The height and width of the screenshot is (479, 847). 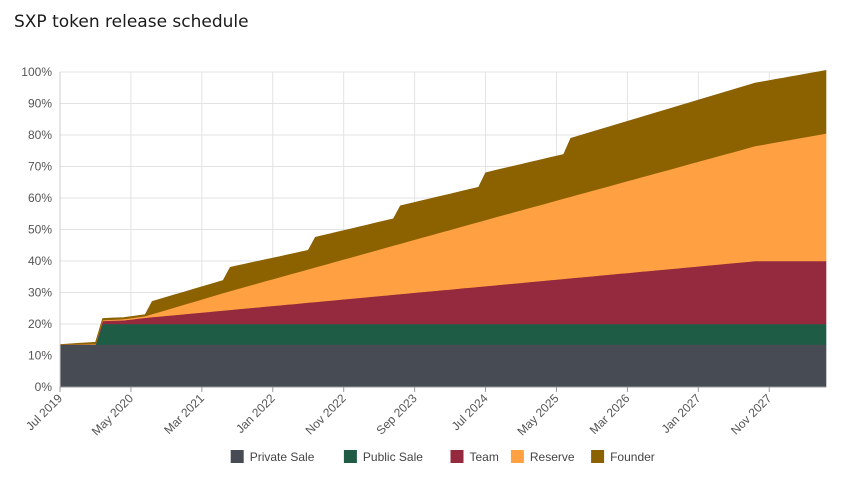 I want to click on y-tick-label: 80%, so click(x=40, y=135).